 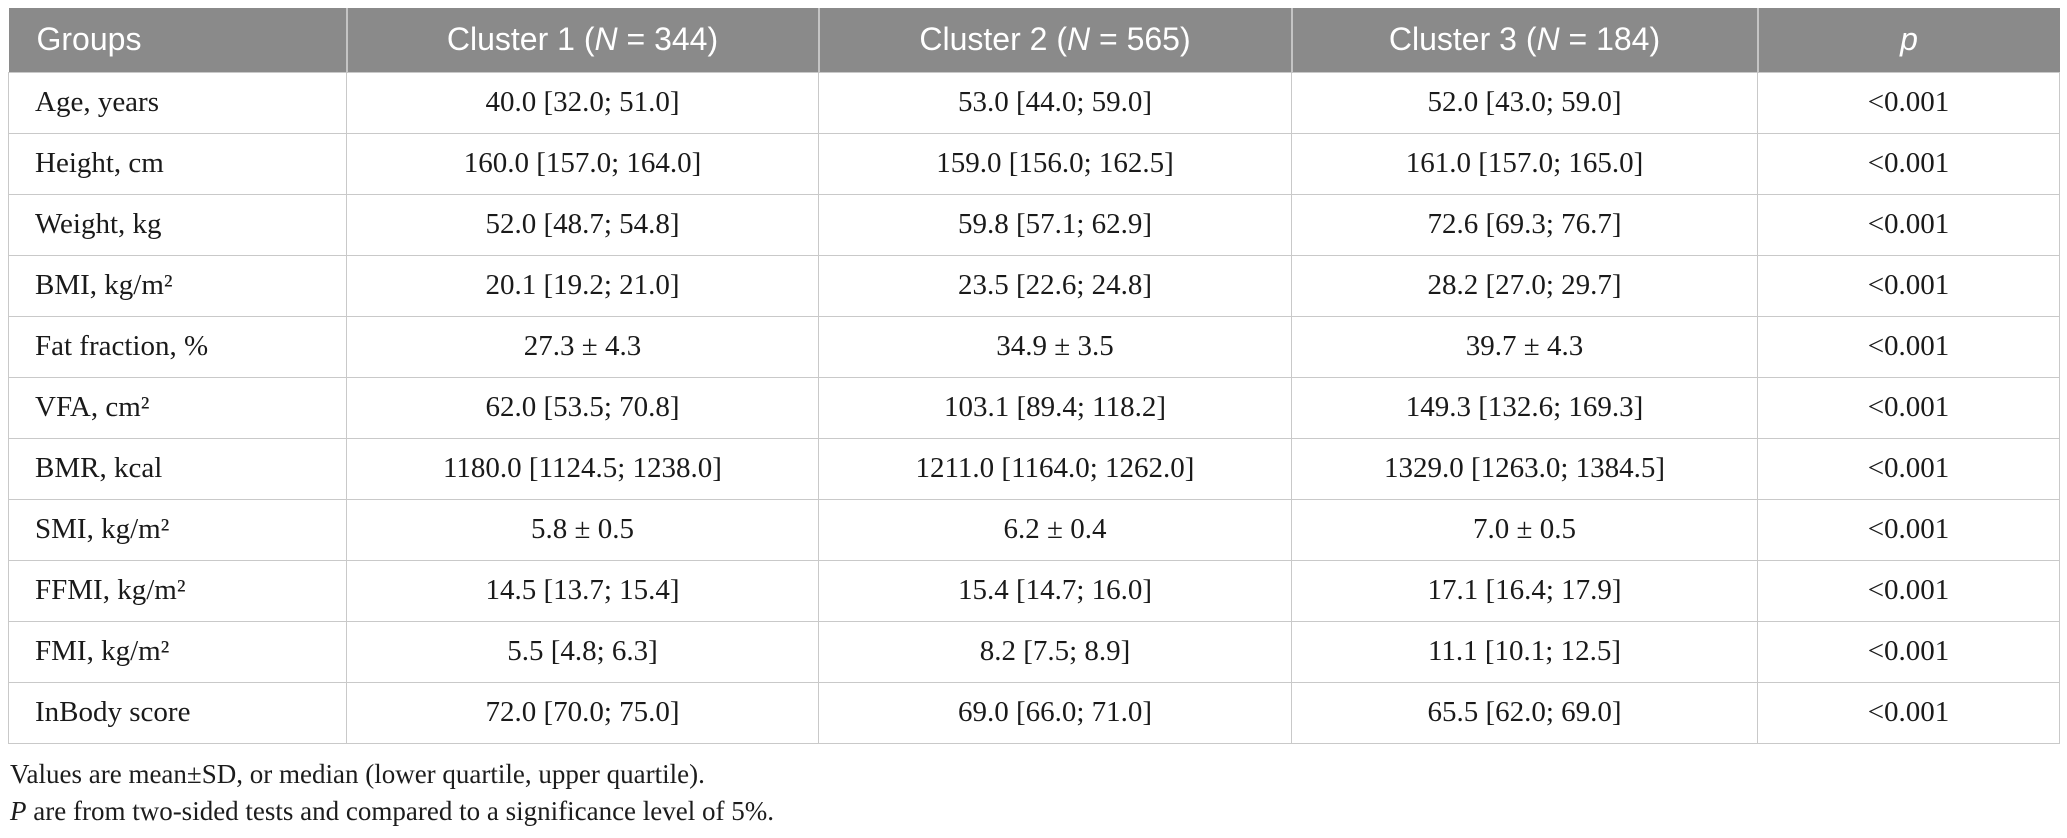 What do you see at coordinates (668, 39) in the screenshot?
I see `cluster1-label-suffix: = 344)` at bounding box center [668, 39].